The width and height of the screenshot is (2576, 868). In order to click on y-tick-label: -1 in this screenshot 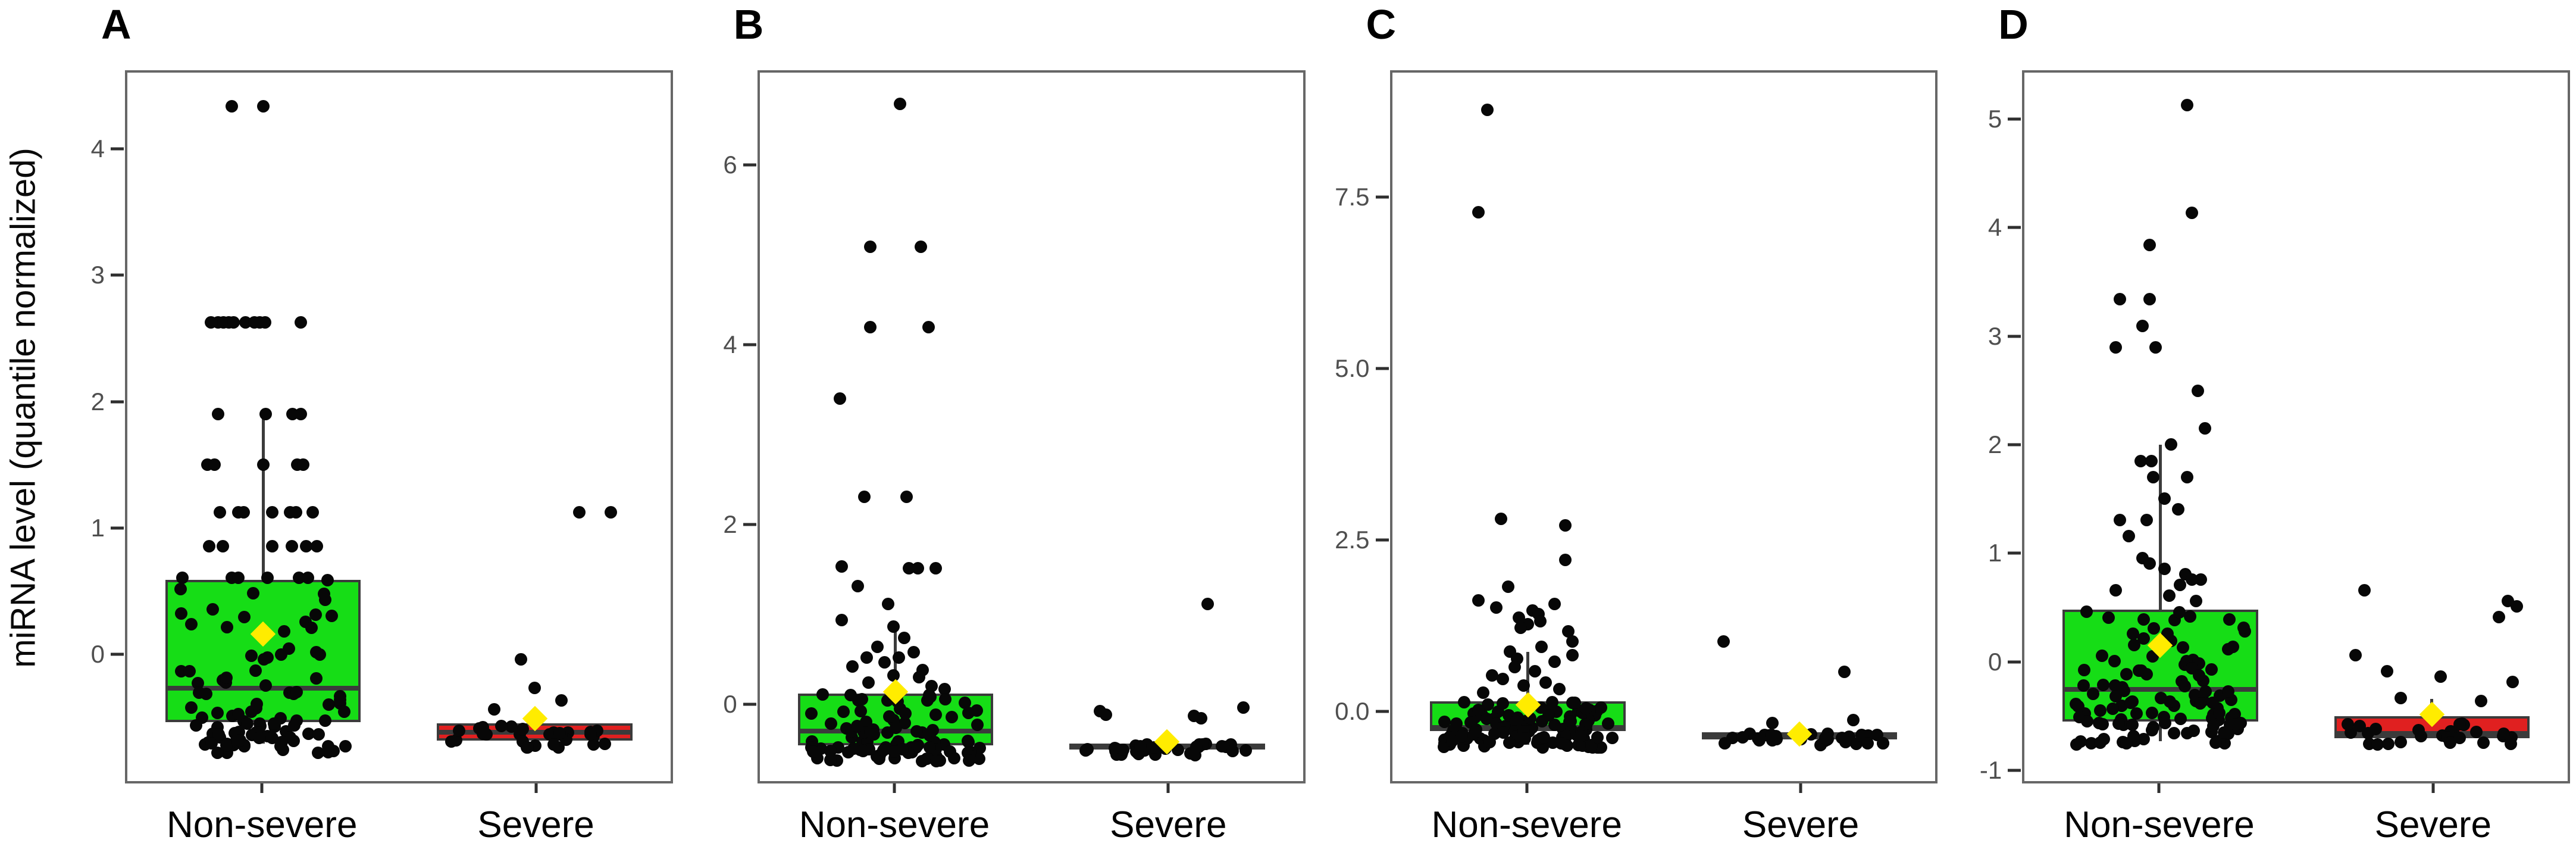, I will do `click(1990, 770)`.